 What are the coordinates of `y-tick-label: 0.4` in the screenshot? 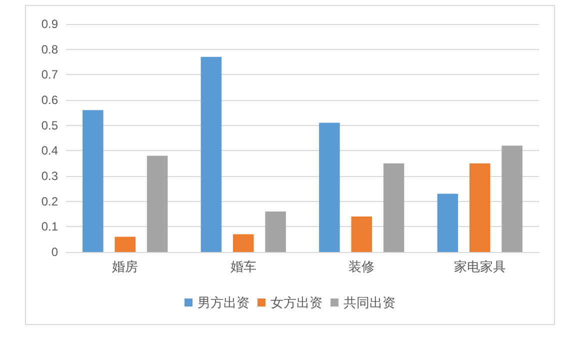 It's located at (49, 151).